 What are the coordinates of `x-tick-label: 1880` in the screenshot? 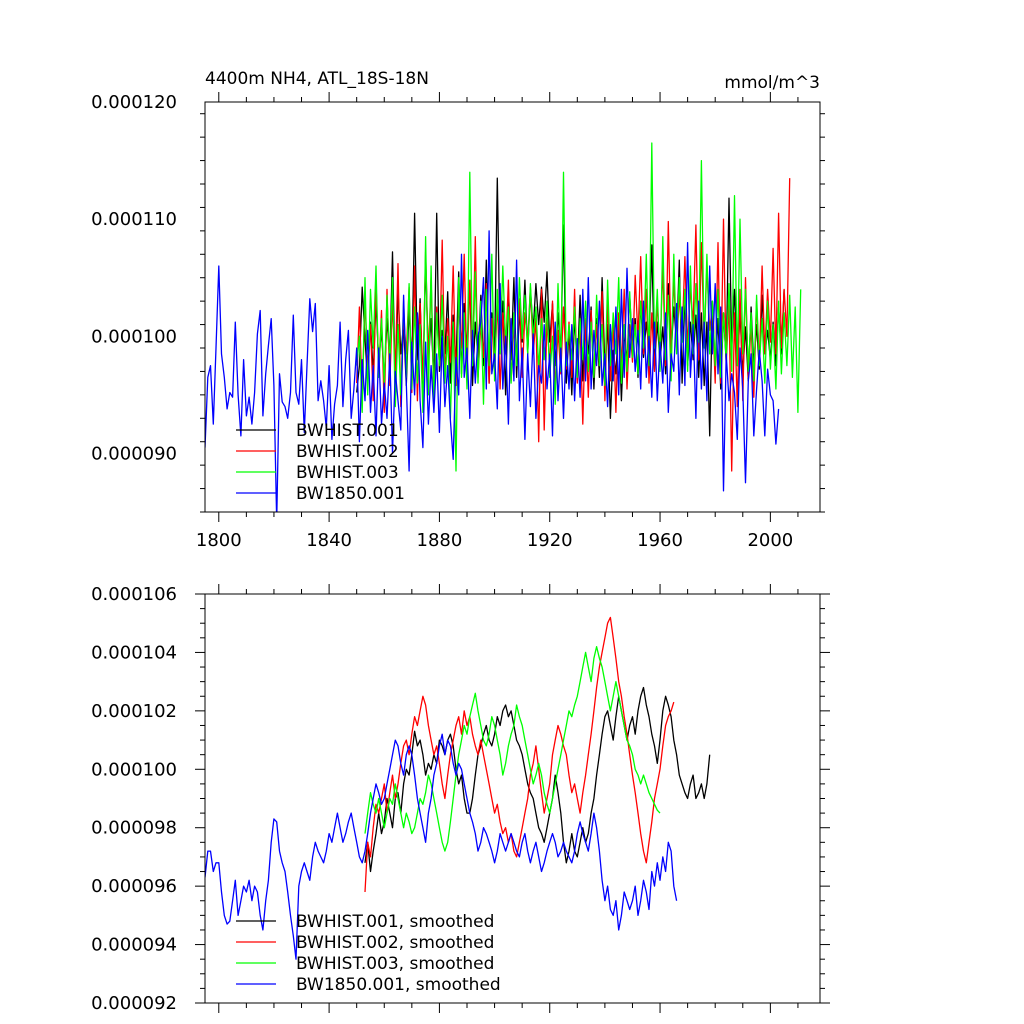 It's located at (440, 540).